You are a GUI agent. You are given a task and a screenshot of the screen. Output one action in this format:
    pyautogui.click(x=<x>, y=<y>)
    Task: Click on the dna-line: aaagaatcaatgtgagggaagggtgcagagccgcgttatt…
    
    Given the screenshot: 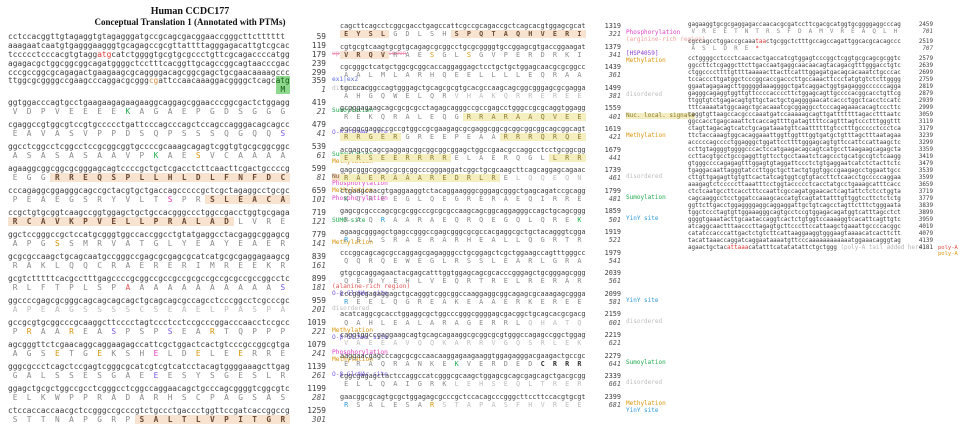 What is the action you would take?
    pyautogui.click(x=173, y=45)
    